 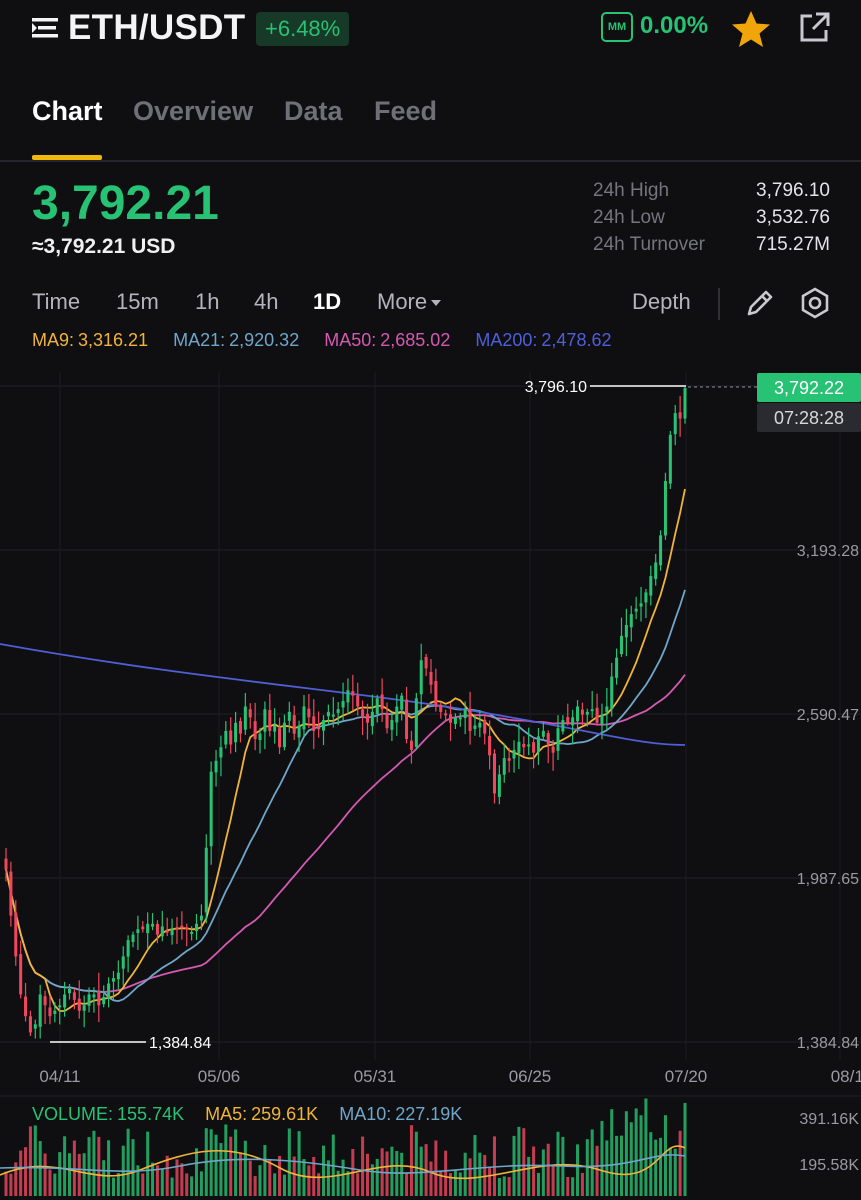 What do you see at coordinates (429, 1114) in the screenshot?
I see `volume-ma10-value: 227.19K` at bounding box center [429, 1114].